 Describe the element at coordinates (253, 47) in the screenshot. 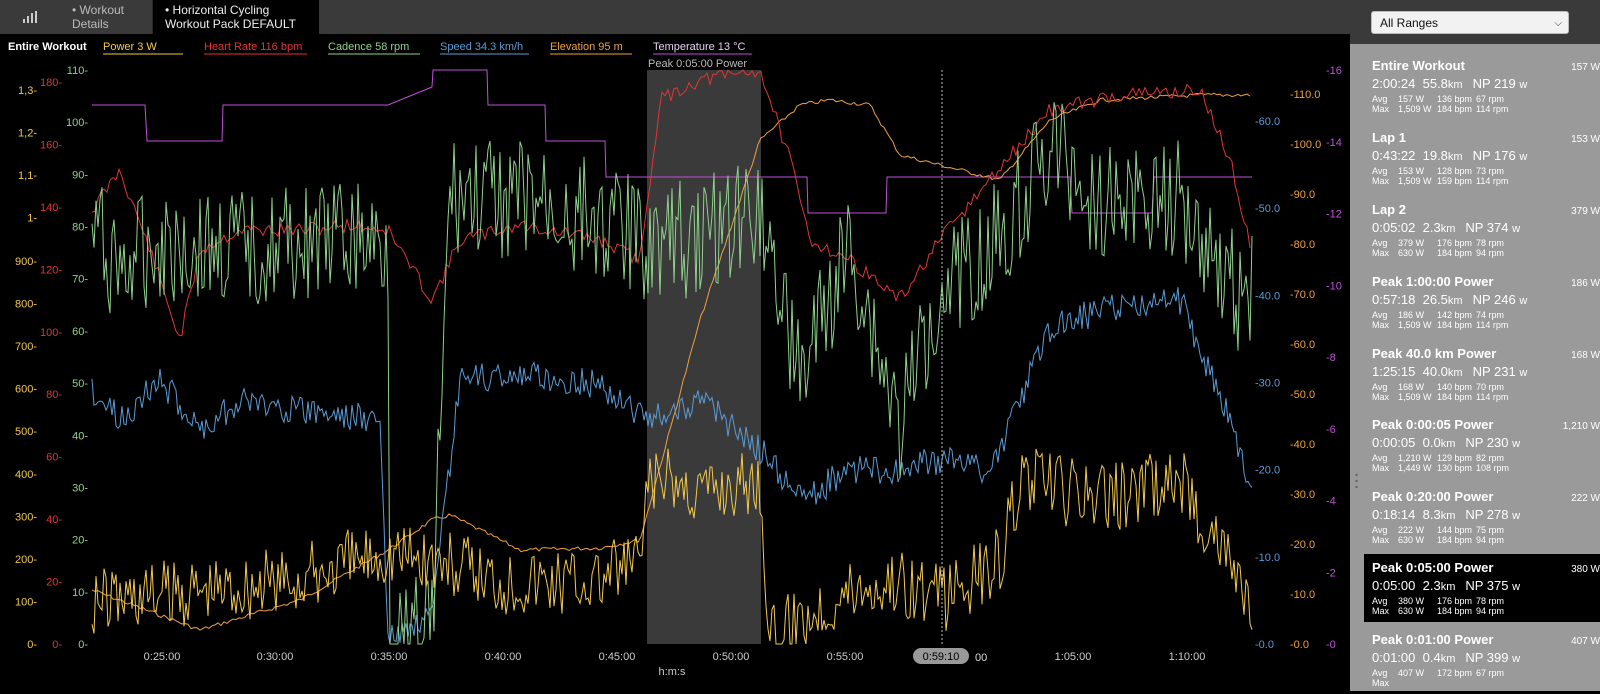

I see `legend-heart-rate: Heart Rate 116 bpm` at that location.